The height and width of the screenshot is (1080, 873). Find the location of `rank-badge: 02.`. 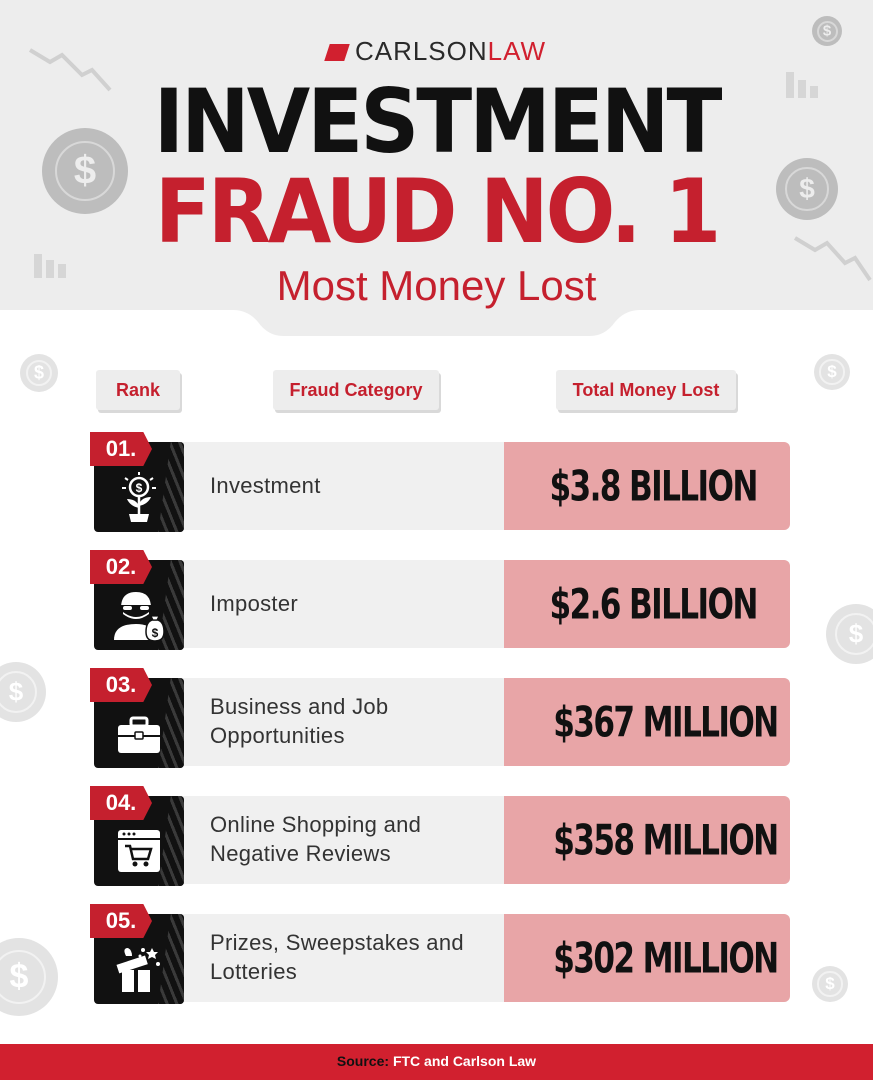

rank-badge: 02. is located at coordinates (121, 567).